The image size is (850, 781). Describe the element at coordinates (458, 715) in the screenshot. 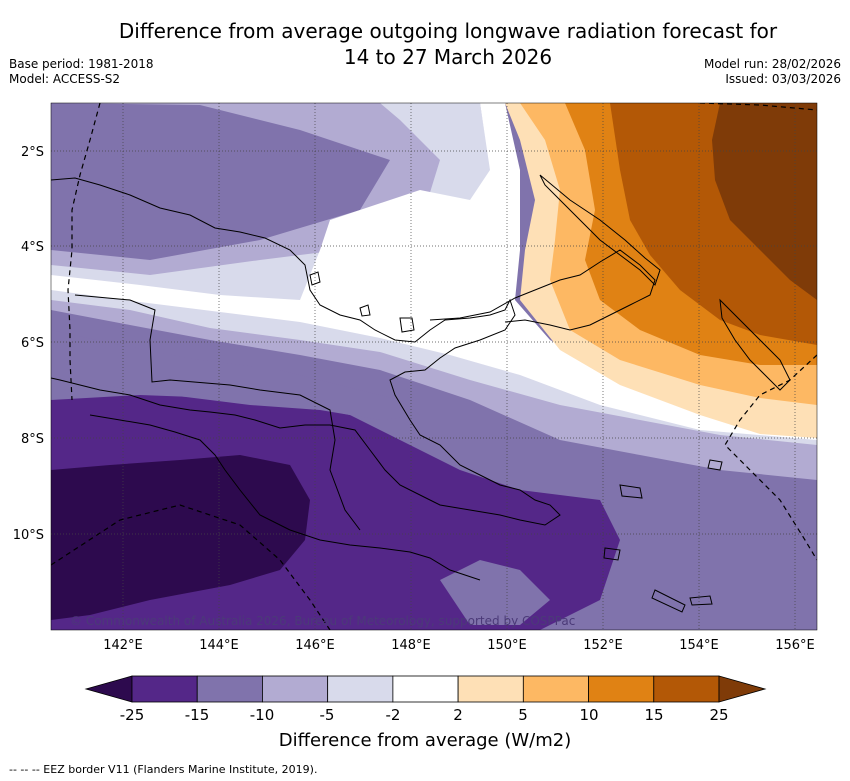

I see `colorbar-tick: 2` at that location.